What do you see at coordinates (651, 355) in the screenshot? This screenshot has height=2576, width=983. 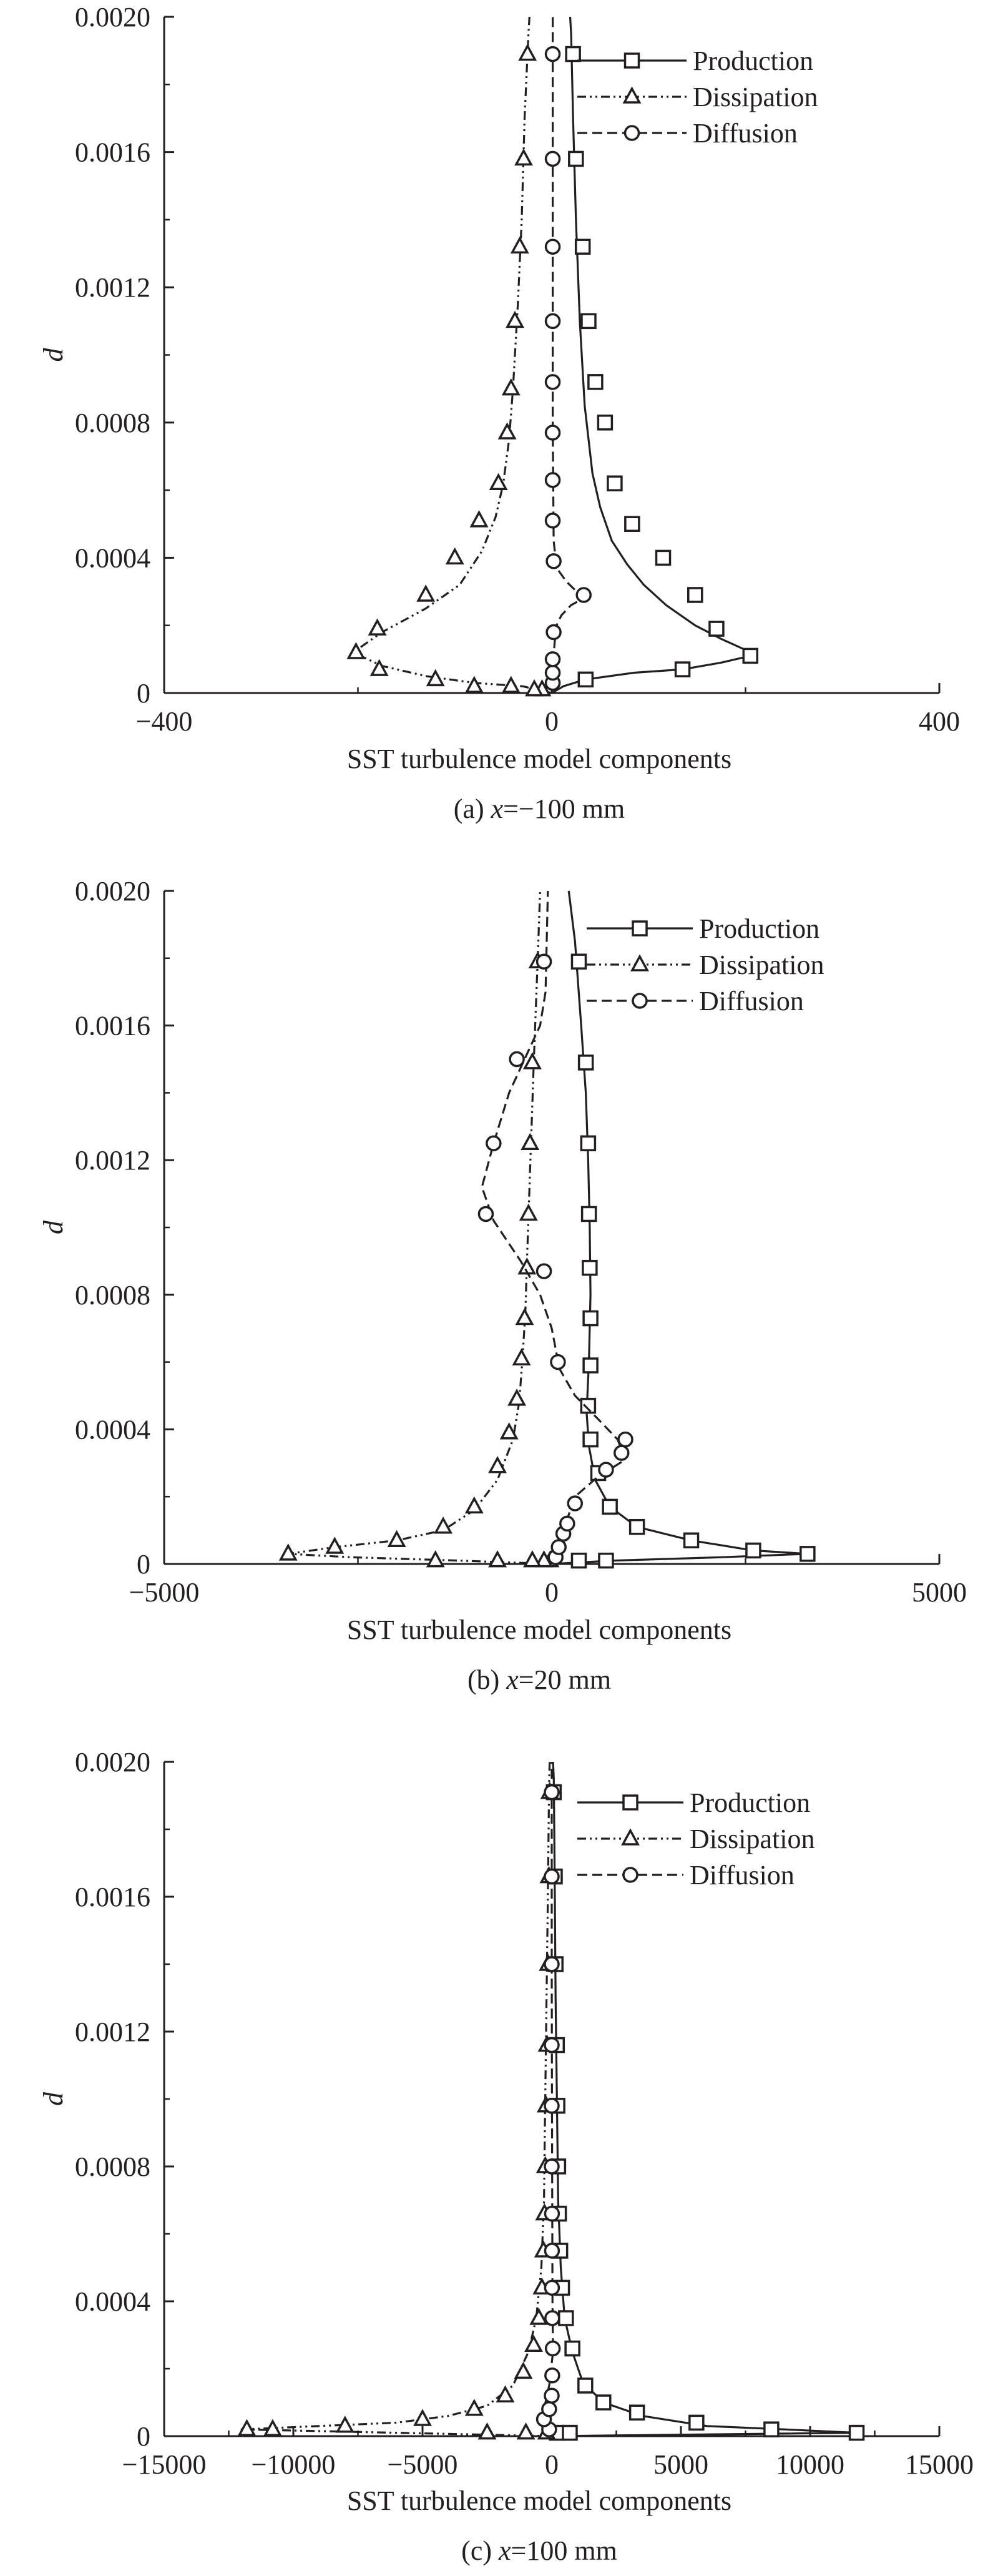 I see `production-line` at bounding box center [651, 355].